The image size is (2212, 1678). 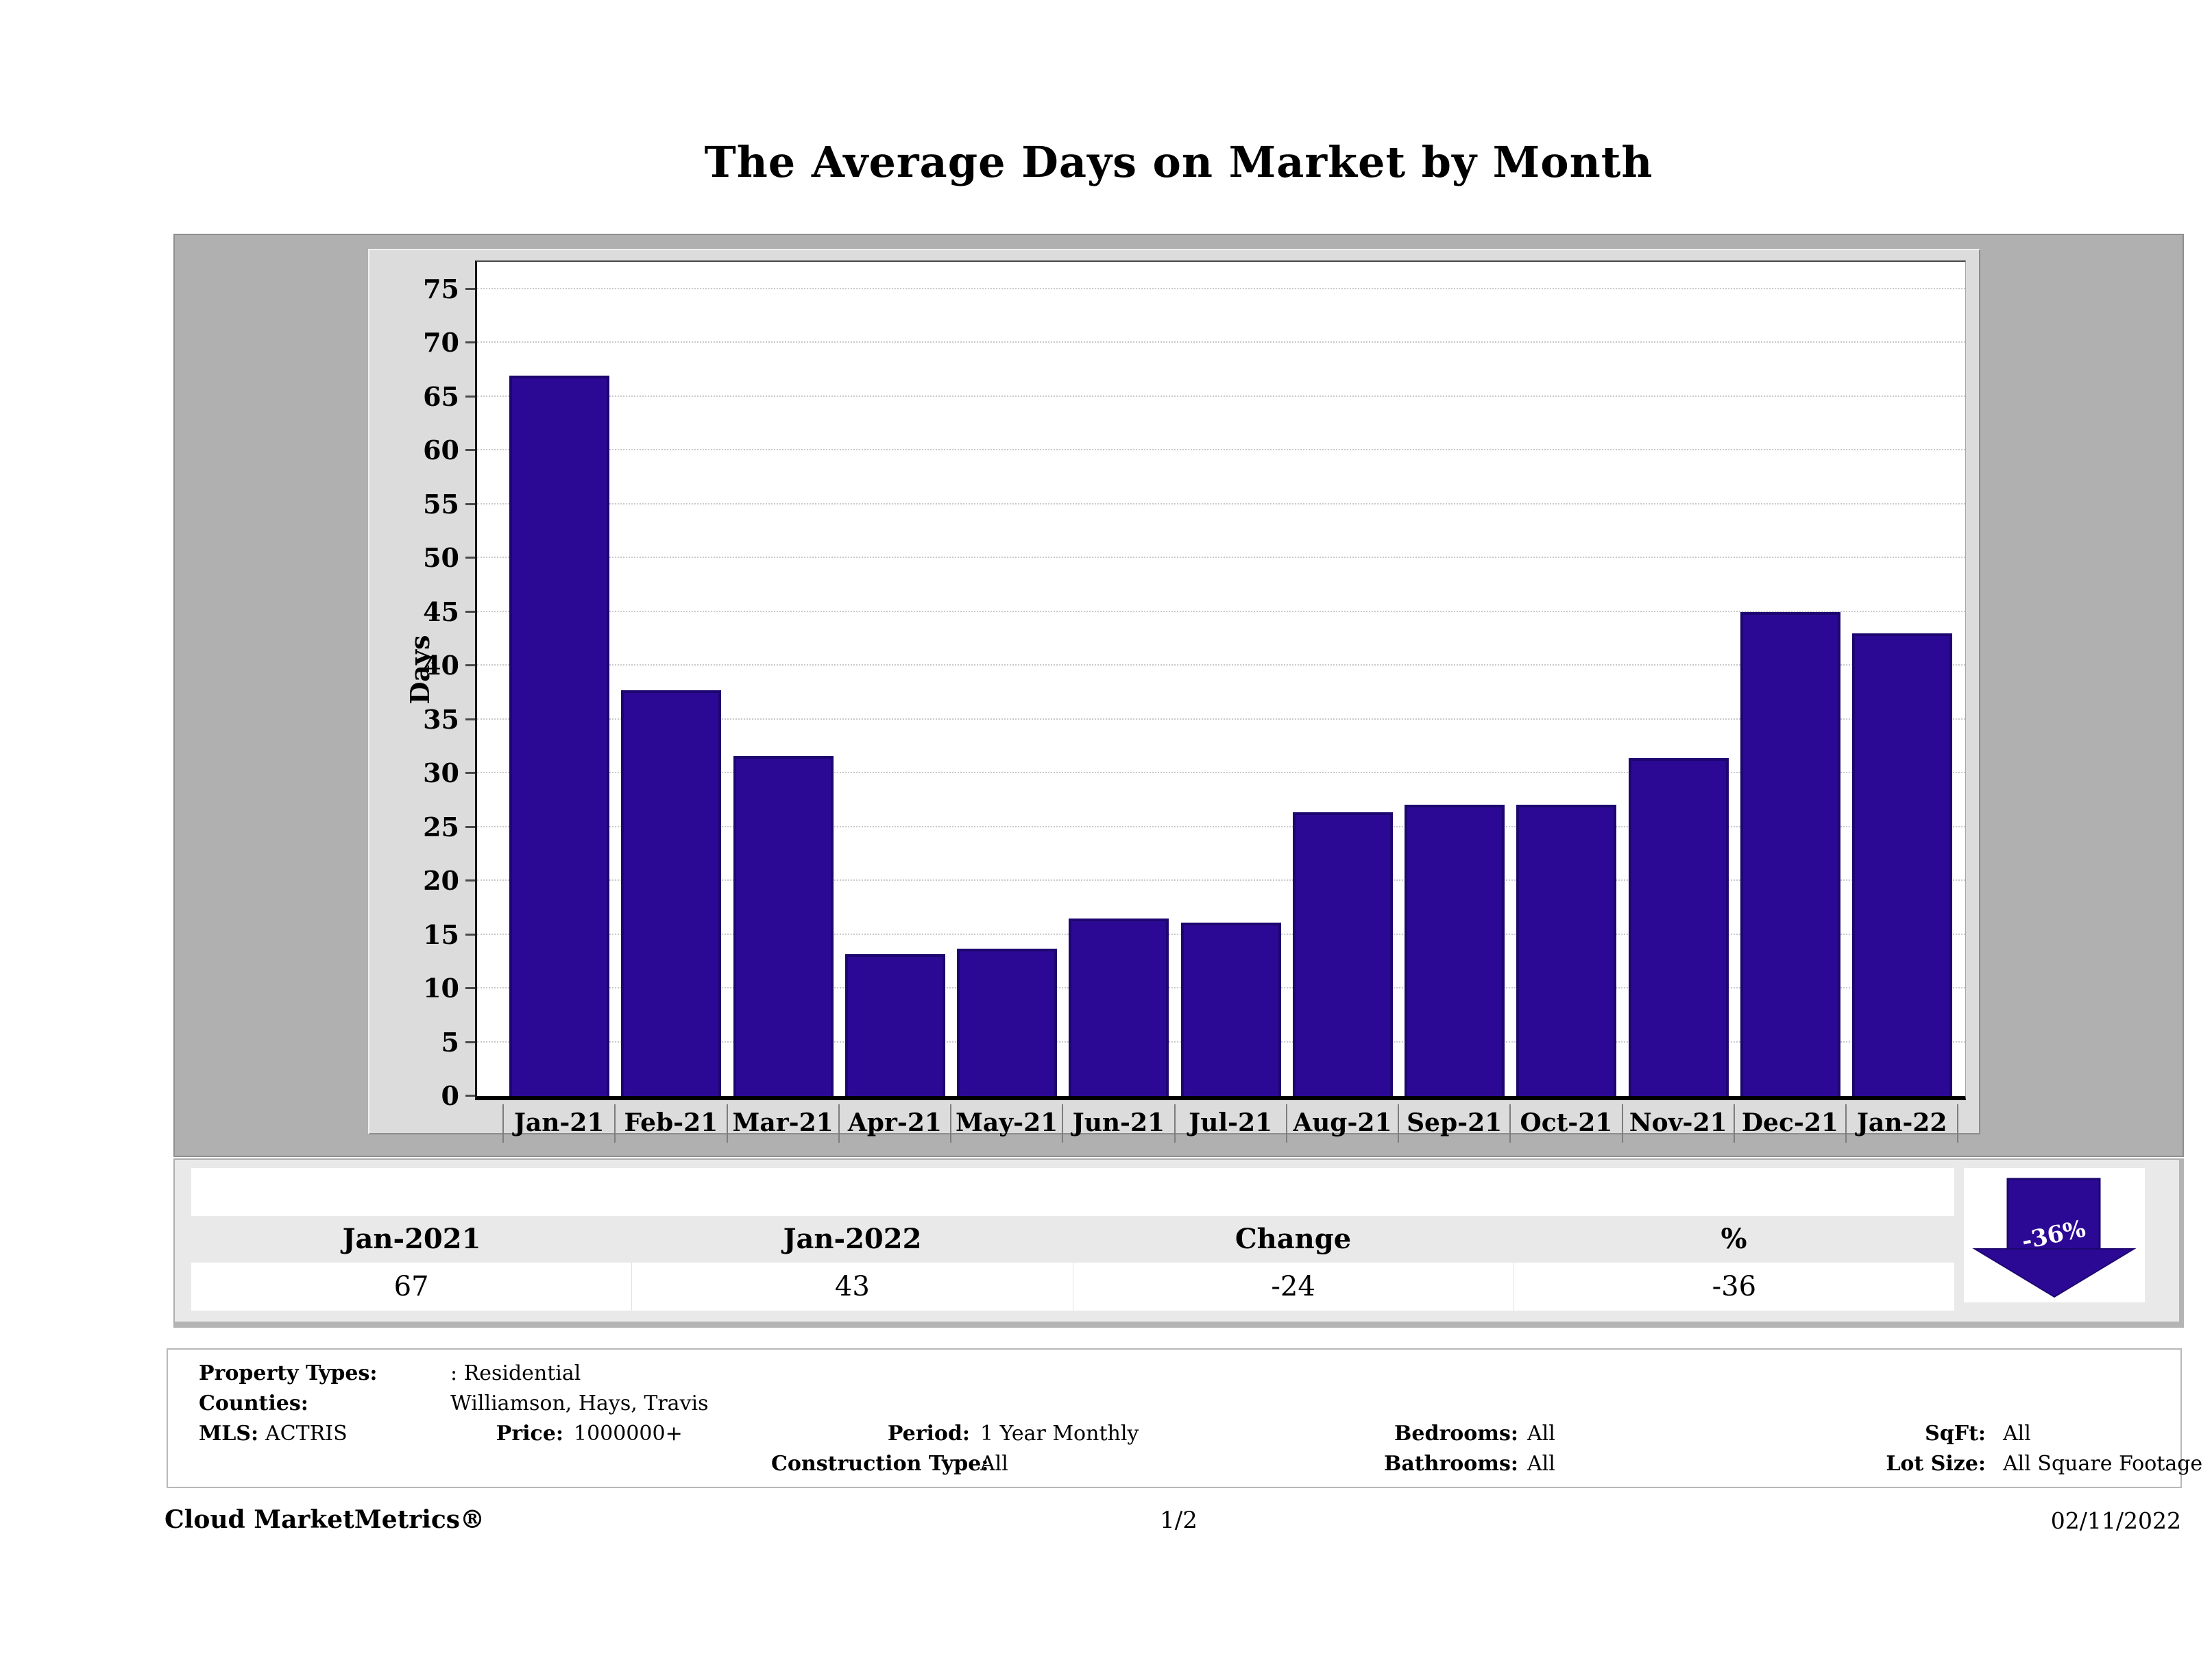 What do you see at coordinates (1789, 1123) in the screenshot?
I see `x-tick-label: Dec-21` at bounding box center [1789, 1123].